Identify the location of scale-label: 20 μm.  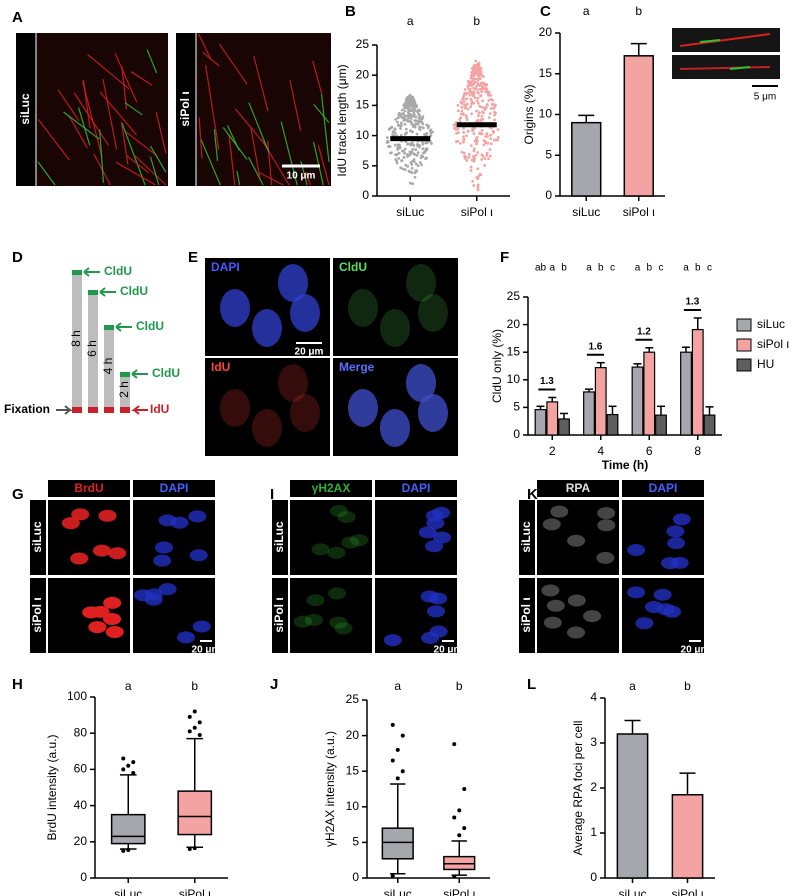
(309, 352).